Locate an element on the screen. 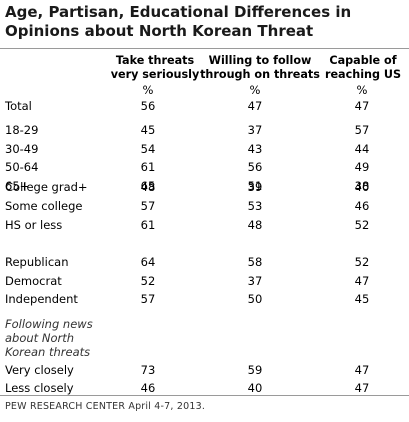 This screenshot has height=422, width=409. row-label: 18-29 is located at coordinates (22, 130).